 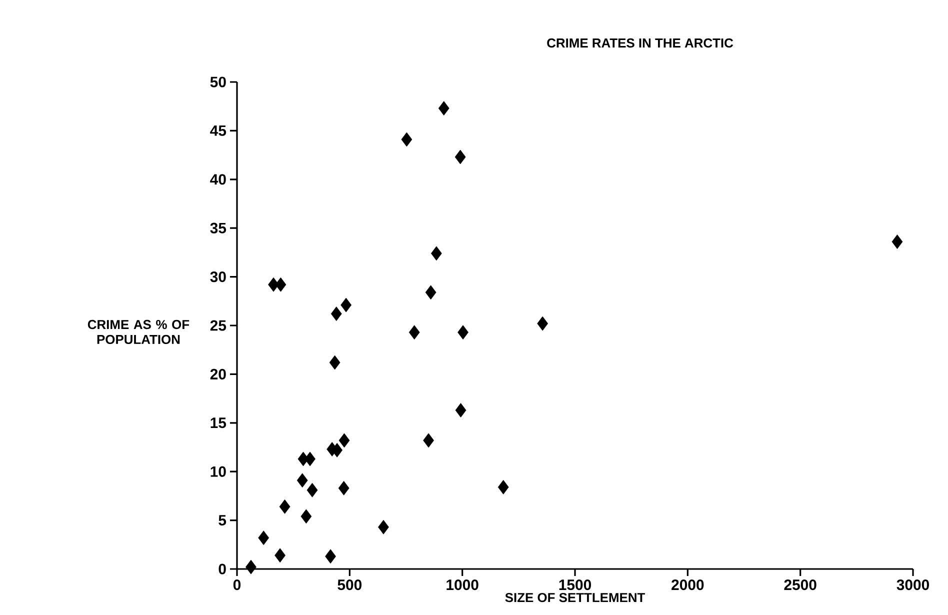 I want to click on chart-title: CRIME RATES IN THE ARCTIC, so click(x=640, y=43).